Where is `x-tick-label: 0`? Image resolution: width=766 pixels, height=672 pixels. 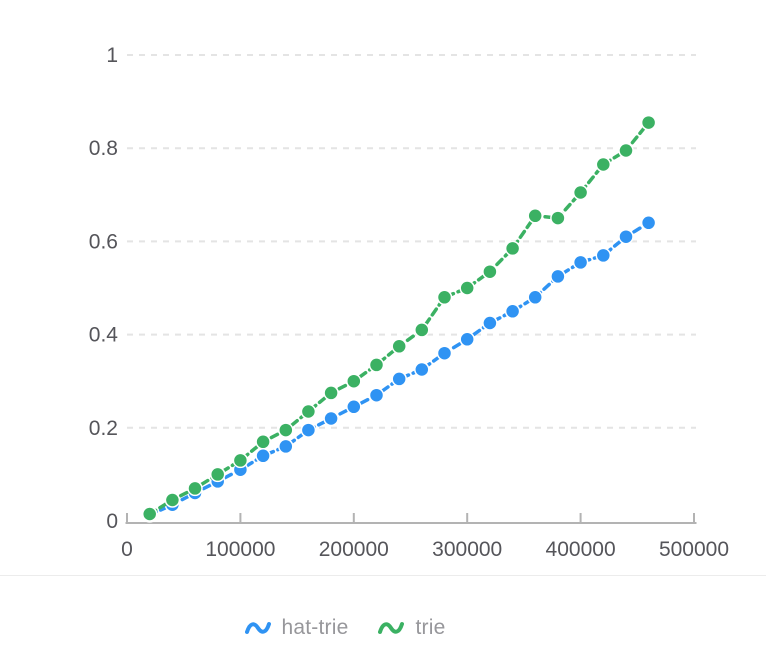 x-tick-label: 0 is located at coordinates (127, 549).